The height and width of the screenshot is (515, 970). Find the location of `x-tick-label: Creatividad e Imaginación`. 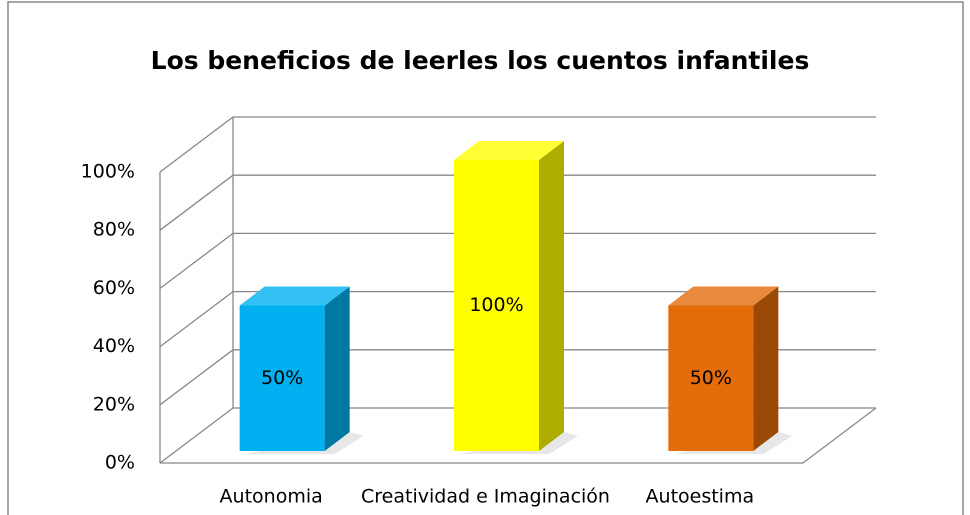

x-tick-label: Creatividad e Imaginación is located at coordinates (485, 497).